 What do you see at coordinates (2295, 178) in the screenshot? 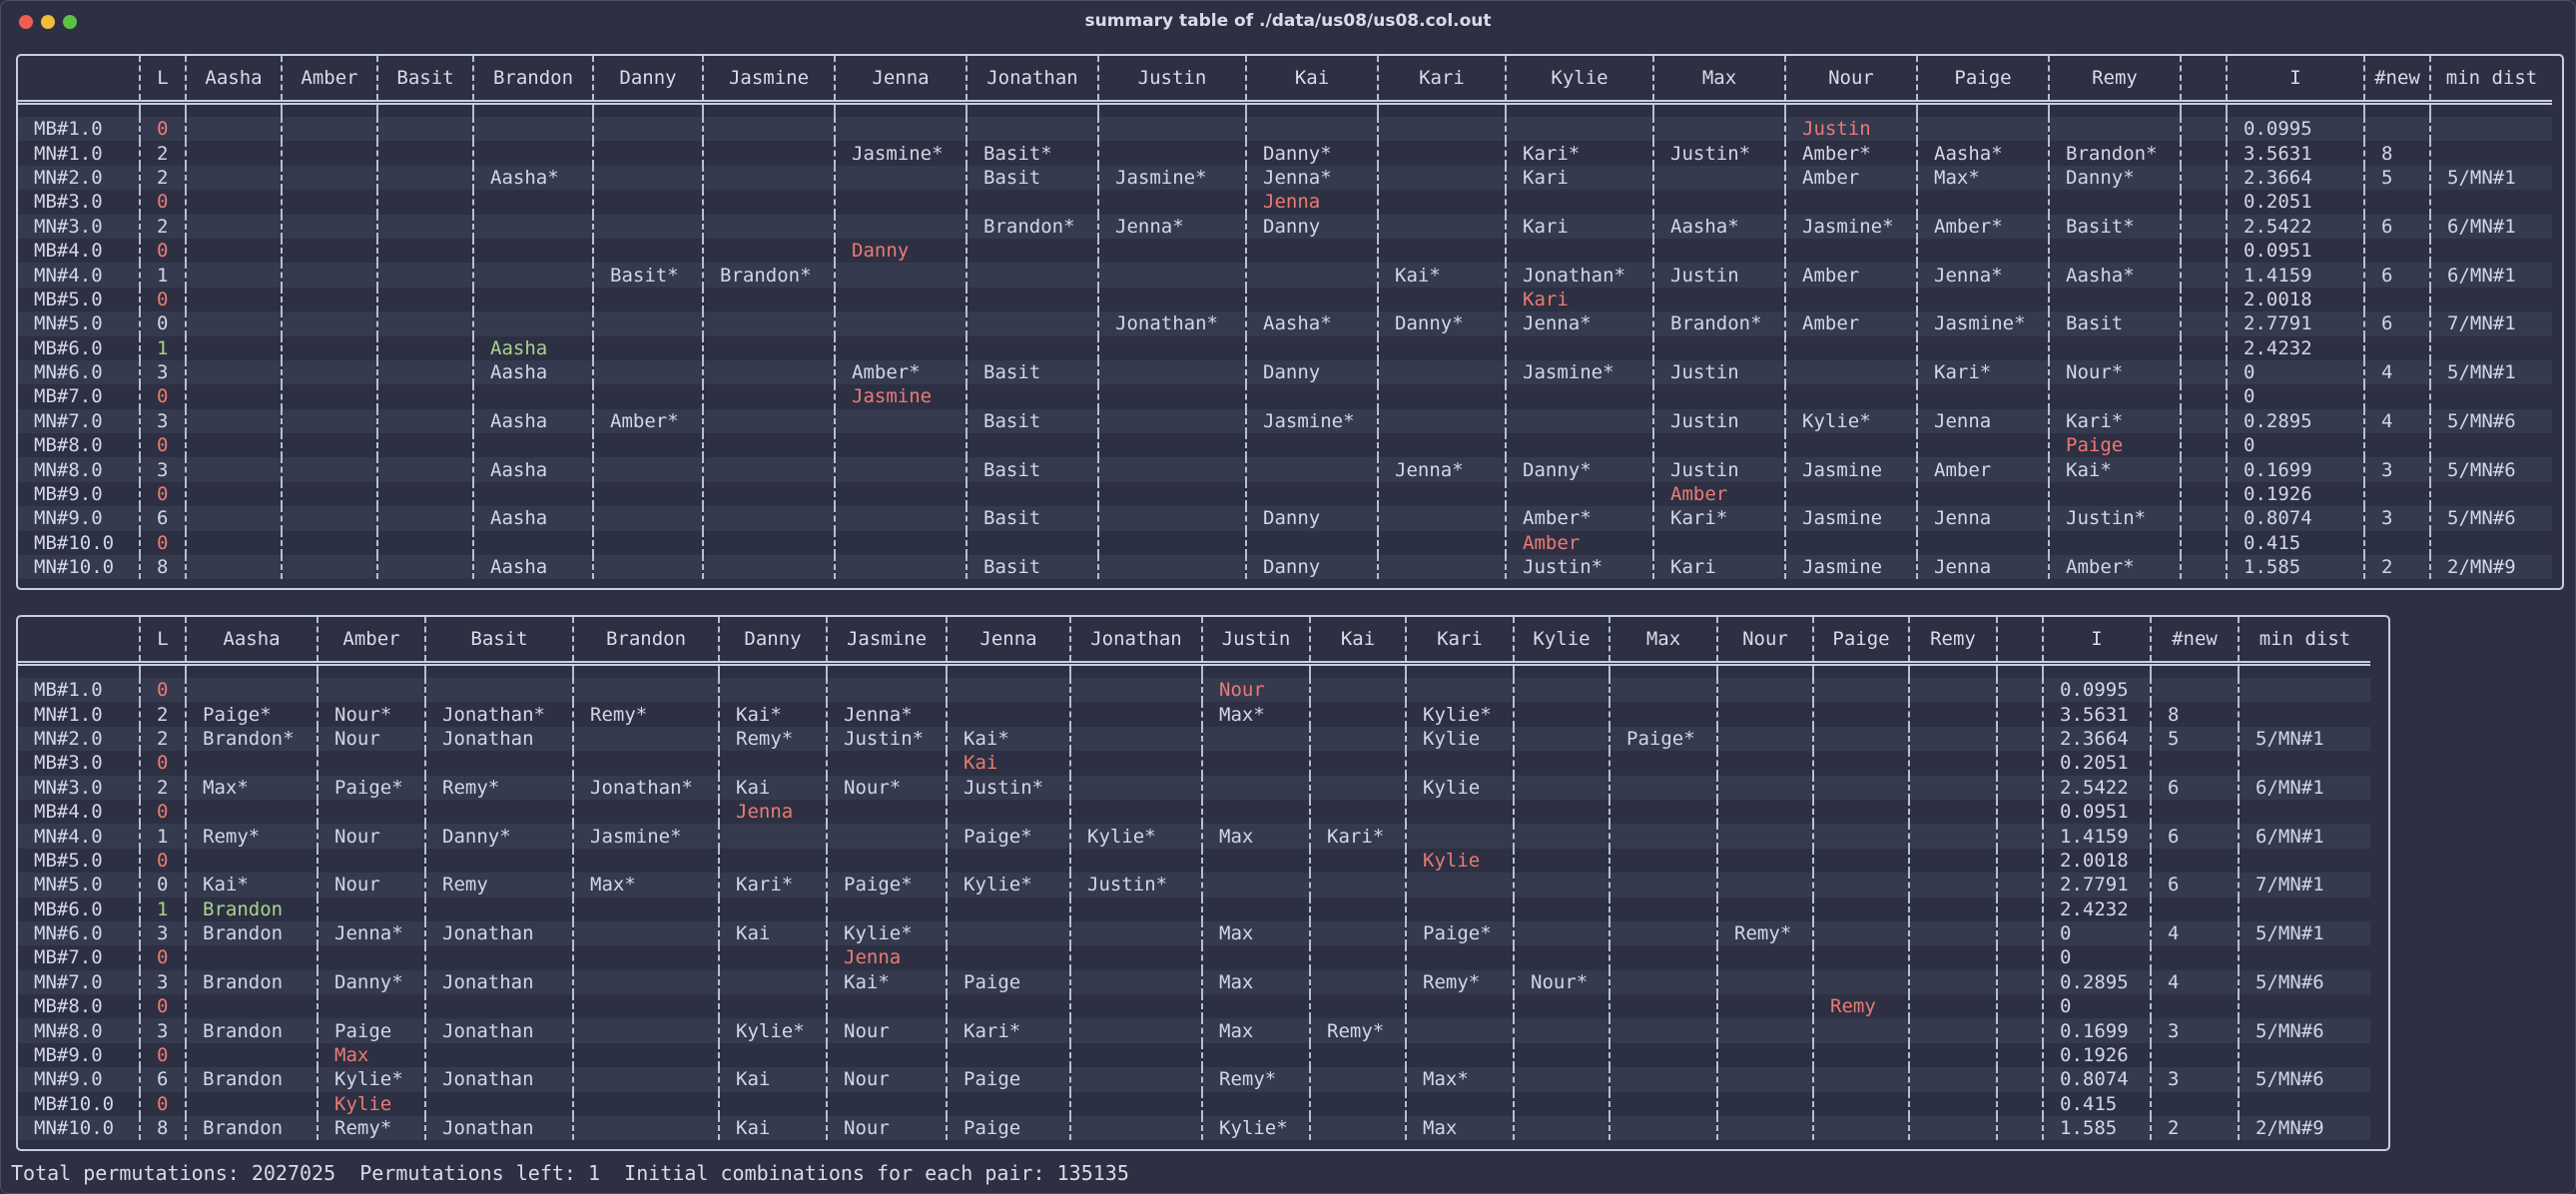
I see `table-cell: 2.3664` at bounding box center [2295, 178].